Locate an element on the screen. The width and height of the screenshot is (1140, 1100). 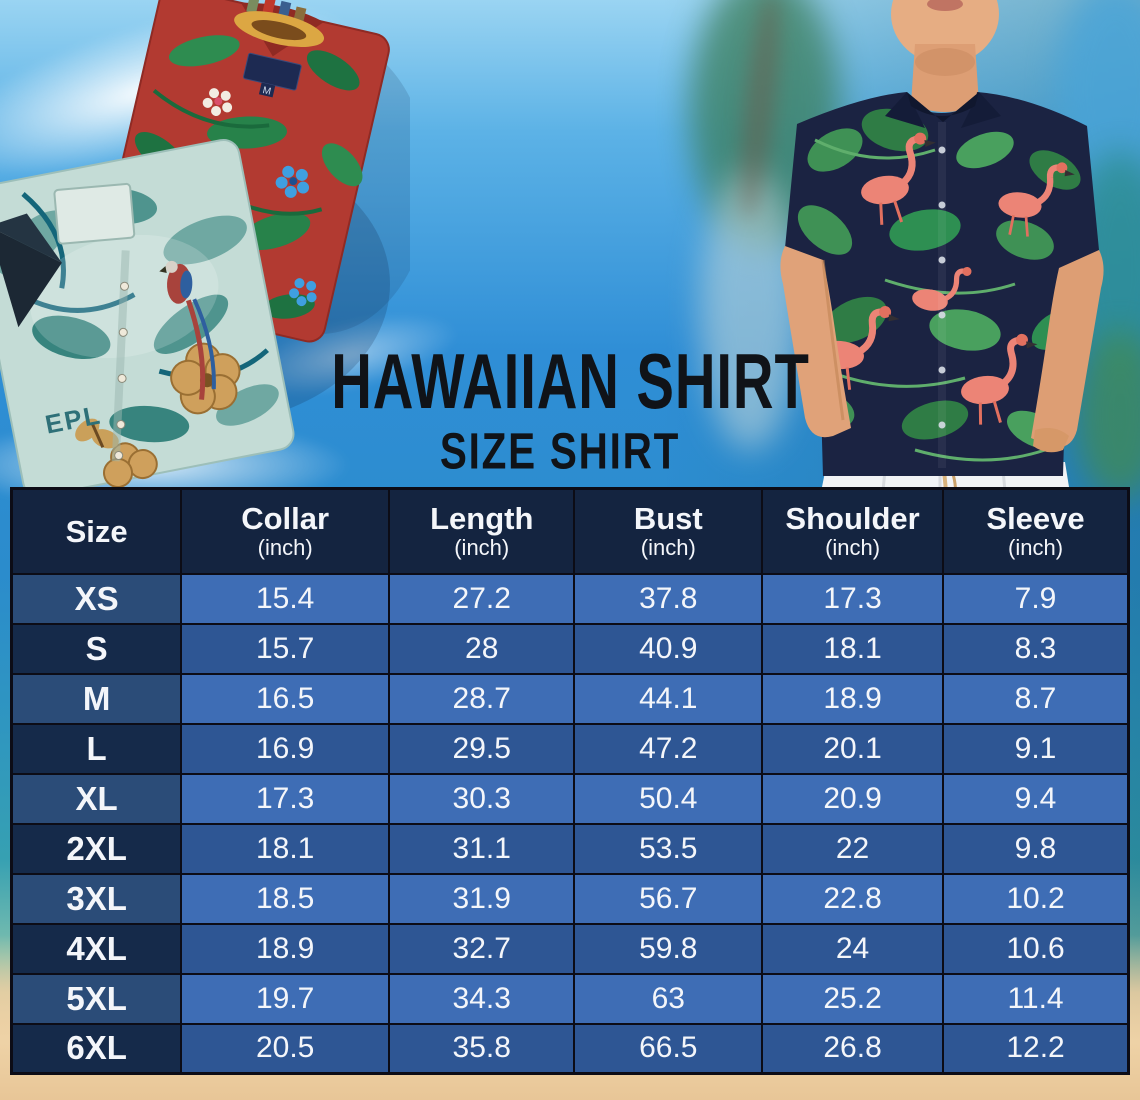
size-cell: S is located at coordinates (96, 648).